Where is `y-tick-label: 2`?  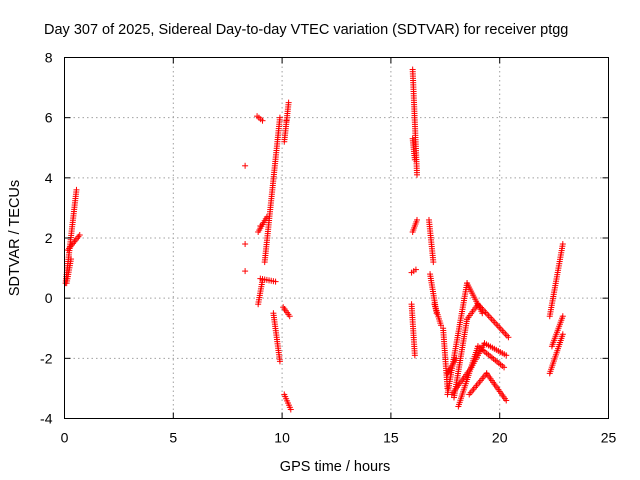 y-tick-label: 2 is located at coordinates (49, 238).